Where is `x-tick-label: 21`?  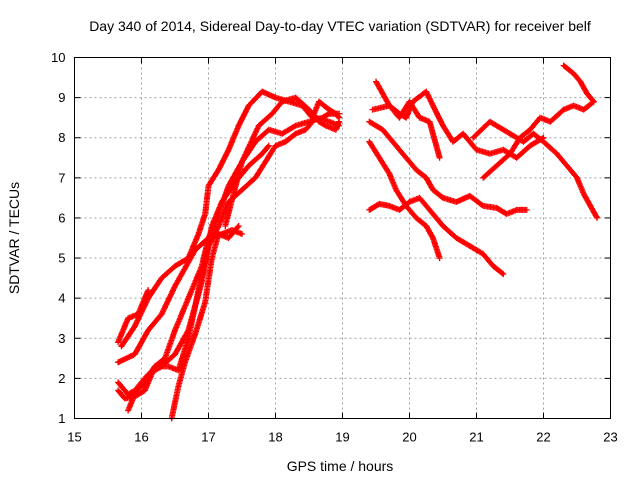 x-tick-label: 21 is located at coordinates (476, 437).